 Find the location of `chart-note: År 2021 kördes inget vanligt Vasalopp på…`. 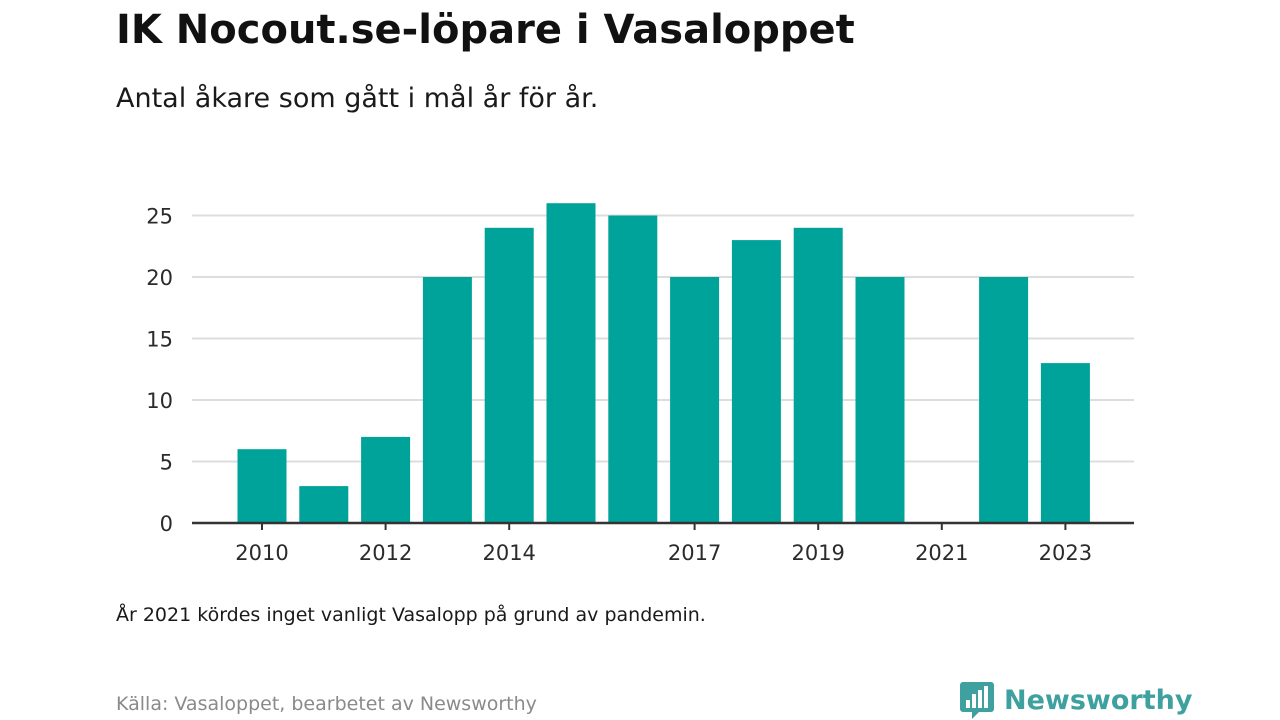

chart-note: År 2021 kördes inget vanligt Vasalopp på… is located at coordinates (411, 615).